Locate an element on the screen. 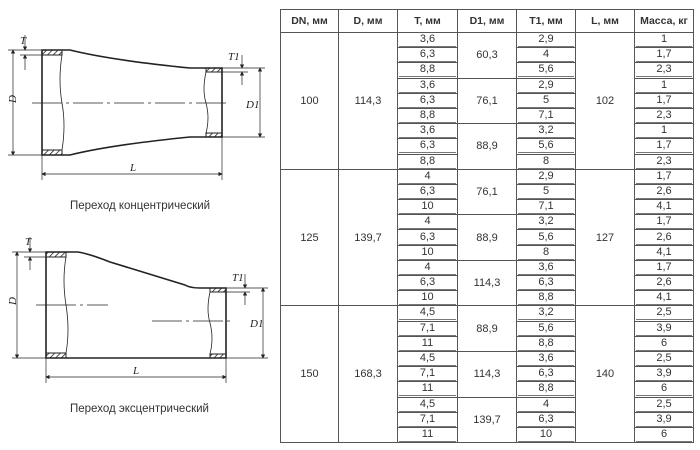 The height and width of the screenshot is (450, 700). eccentric-reducer-drawing is located at coordinates (140, 310).